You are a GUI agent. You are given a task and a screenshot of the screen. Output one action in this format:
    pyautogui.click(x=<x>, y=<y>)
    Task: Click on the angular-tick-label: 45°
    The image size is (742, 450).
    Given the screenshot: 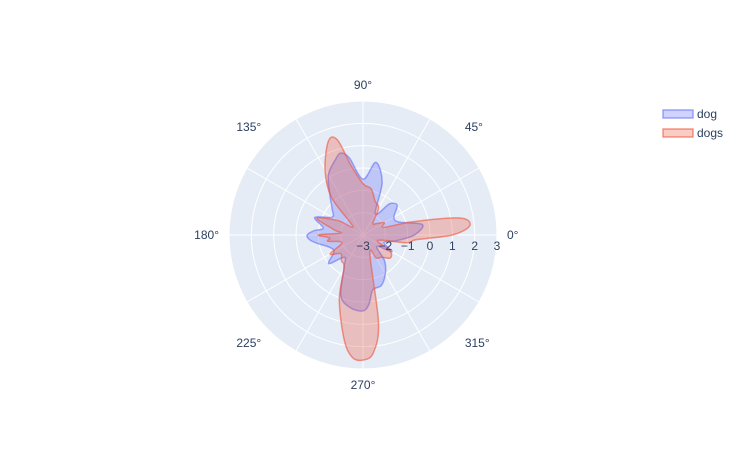 What is the action you would take?
    pyautogui.click(x=474, y=127)
    